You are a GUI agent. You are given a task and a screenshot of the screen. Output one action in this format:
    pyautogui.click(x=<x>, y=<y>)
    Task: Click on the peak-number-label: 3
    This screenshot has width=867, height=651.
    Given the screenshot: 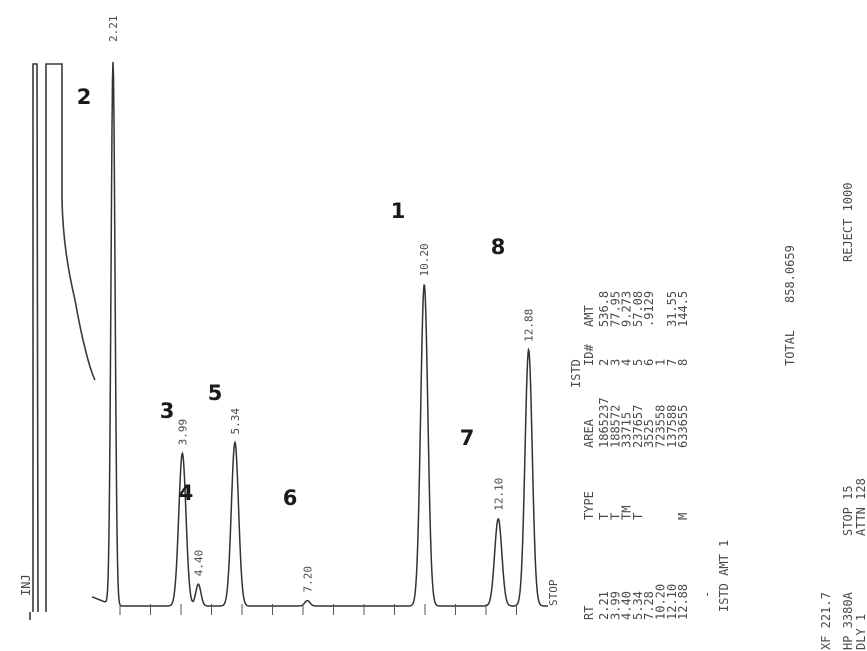 What is the action you would take?
    pyautogui.click(x=167, y=411)
    